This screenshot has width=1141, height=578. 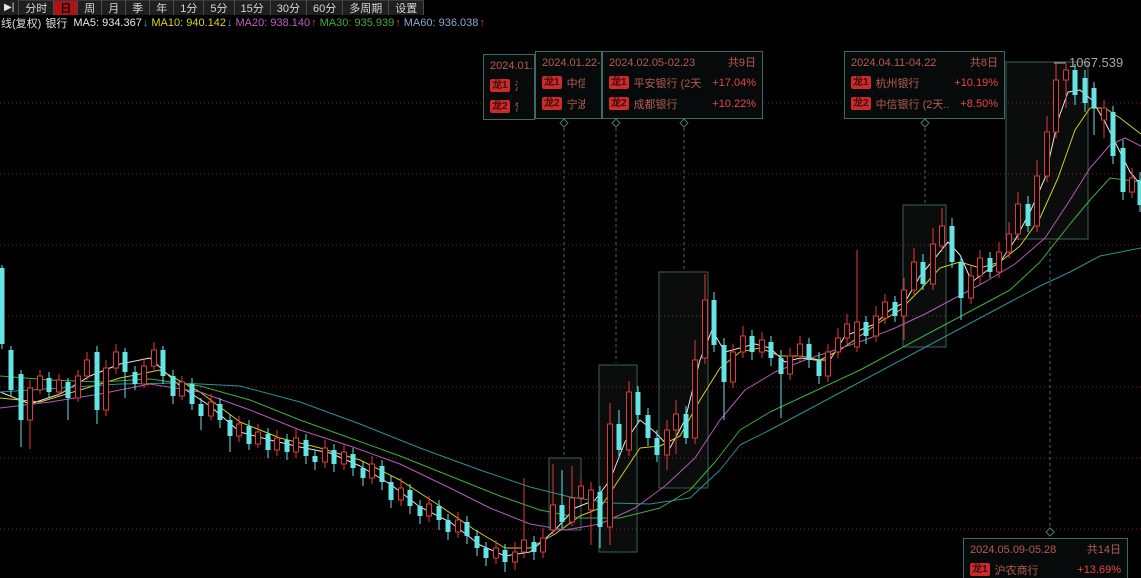 What do you see at coordinates (444, 22) in the screenshot?
I see `ma60-legend: MA60: 936.038 ↑` at bounding box center [444, 22].